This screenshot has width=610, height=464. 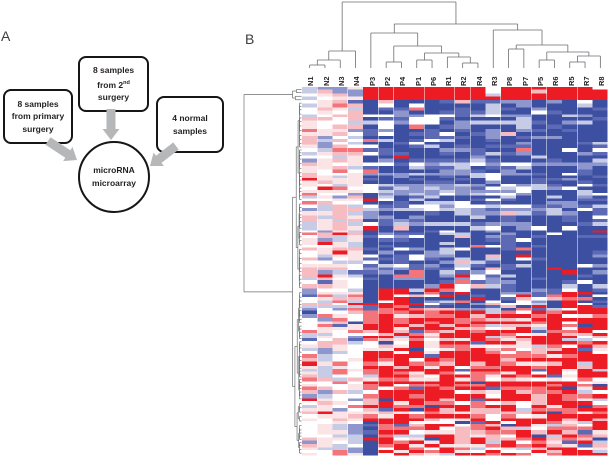 I want to click on flow-node-microarray-line2: microarray, so click(x=114, y=183).